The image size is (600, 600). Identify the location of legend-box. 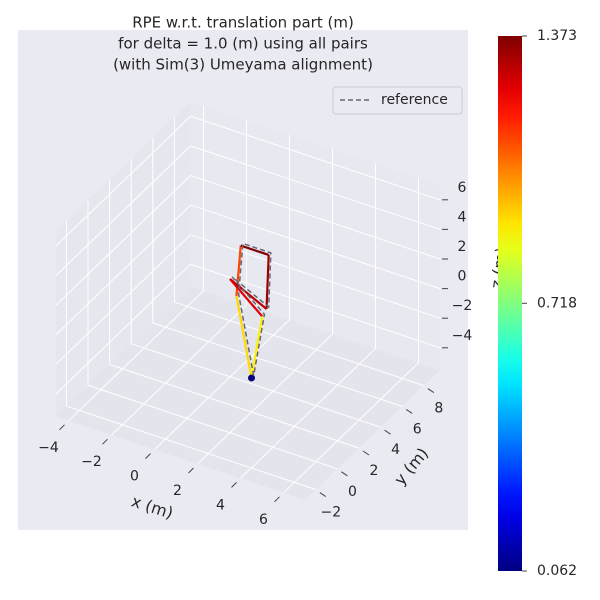
(397, 100).